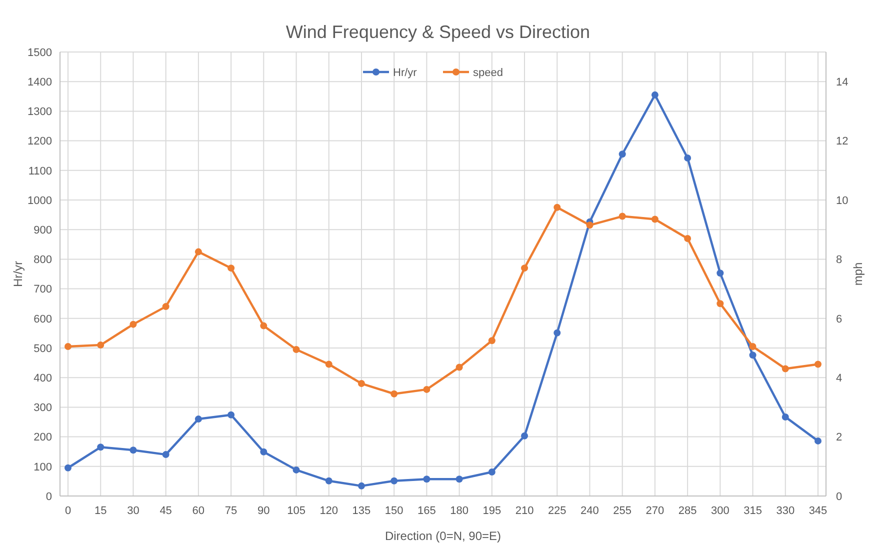 Image resolution: width=876 pixels, height=556 pixels. Describe the element at coordinates (43, 438) in the screenshot. I see `y-tick-label: 200` at that location.